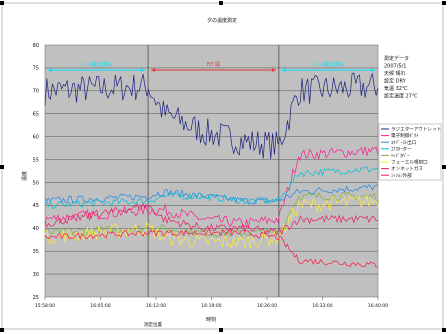 The width and height of the screenshot is (448, 334). I want to click on y-tick-label: 40, so click(36, 229).